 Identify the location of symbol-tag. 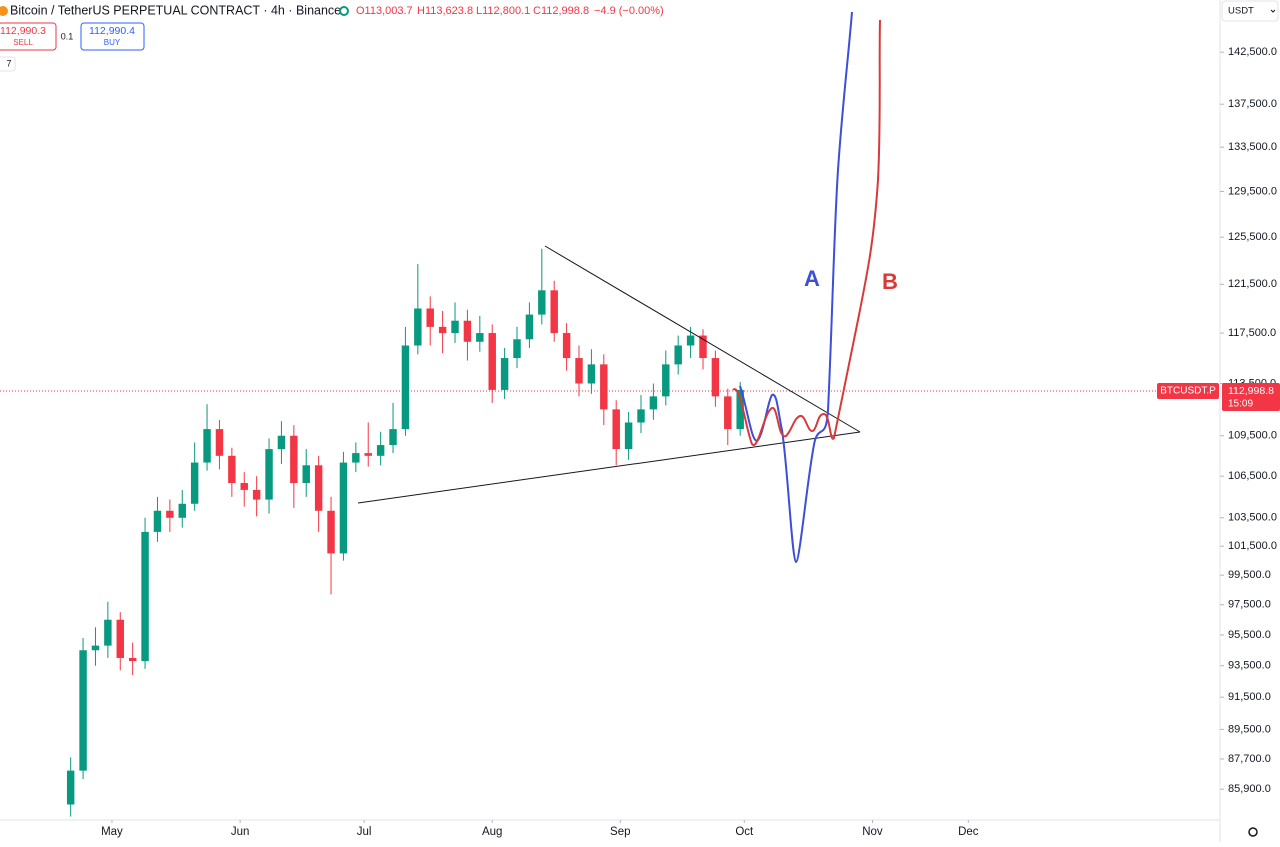
(1188, 391).